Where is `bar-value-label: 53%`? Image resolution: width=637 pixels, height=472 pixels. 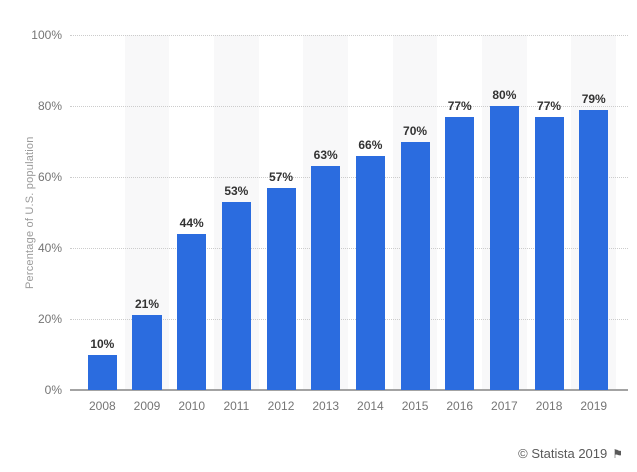
bar-value-label: 53% is located at coordinates (236, 190).